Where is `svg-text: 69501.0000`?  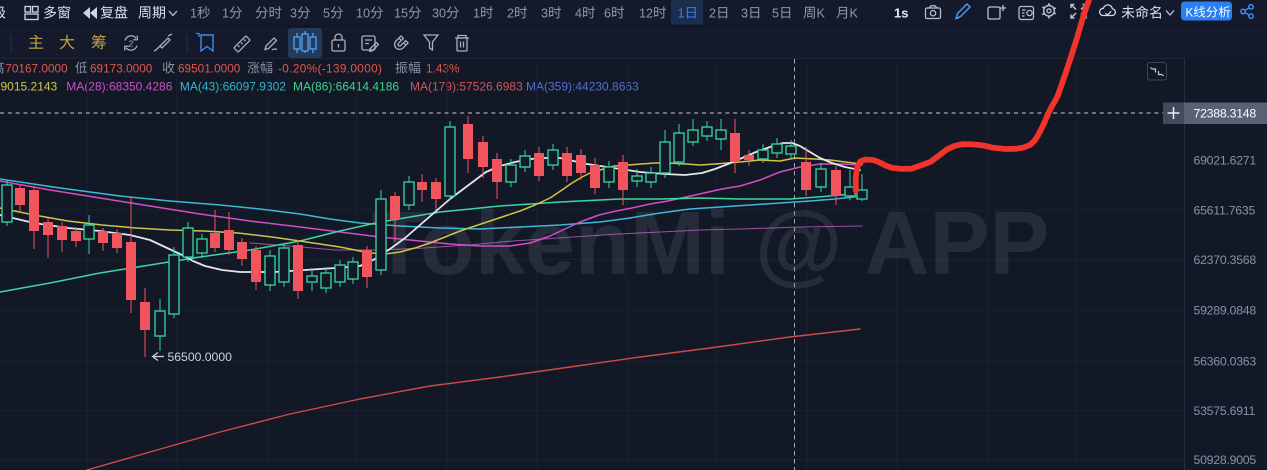 svg-text: 69501.0000 is located at coordinates (209, 68).